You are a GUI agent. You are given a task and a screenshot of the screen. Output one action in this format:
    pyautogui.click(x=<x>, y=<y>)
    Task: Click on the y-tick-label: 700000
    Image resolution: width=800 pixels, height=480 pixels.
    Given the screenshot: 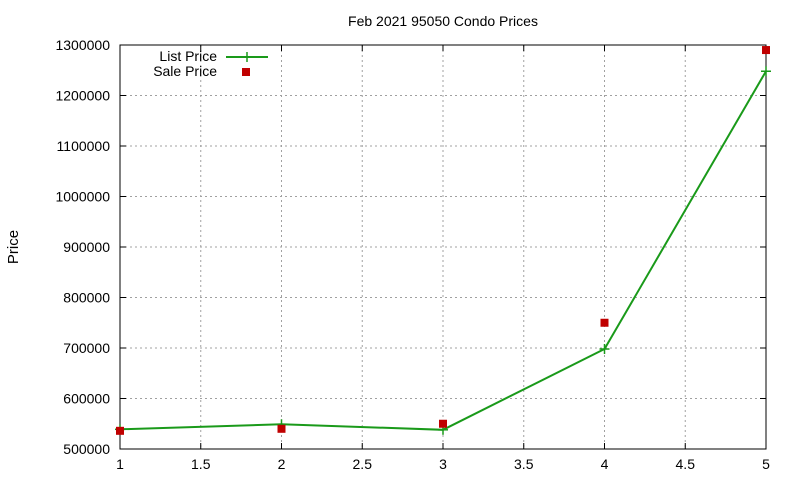 What is the action you would take?
    pyautogui.click(x=86, y=348)
    